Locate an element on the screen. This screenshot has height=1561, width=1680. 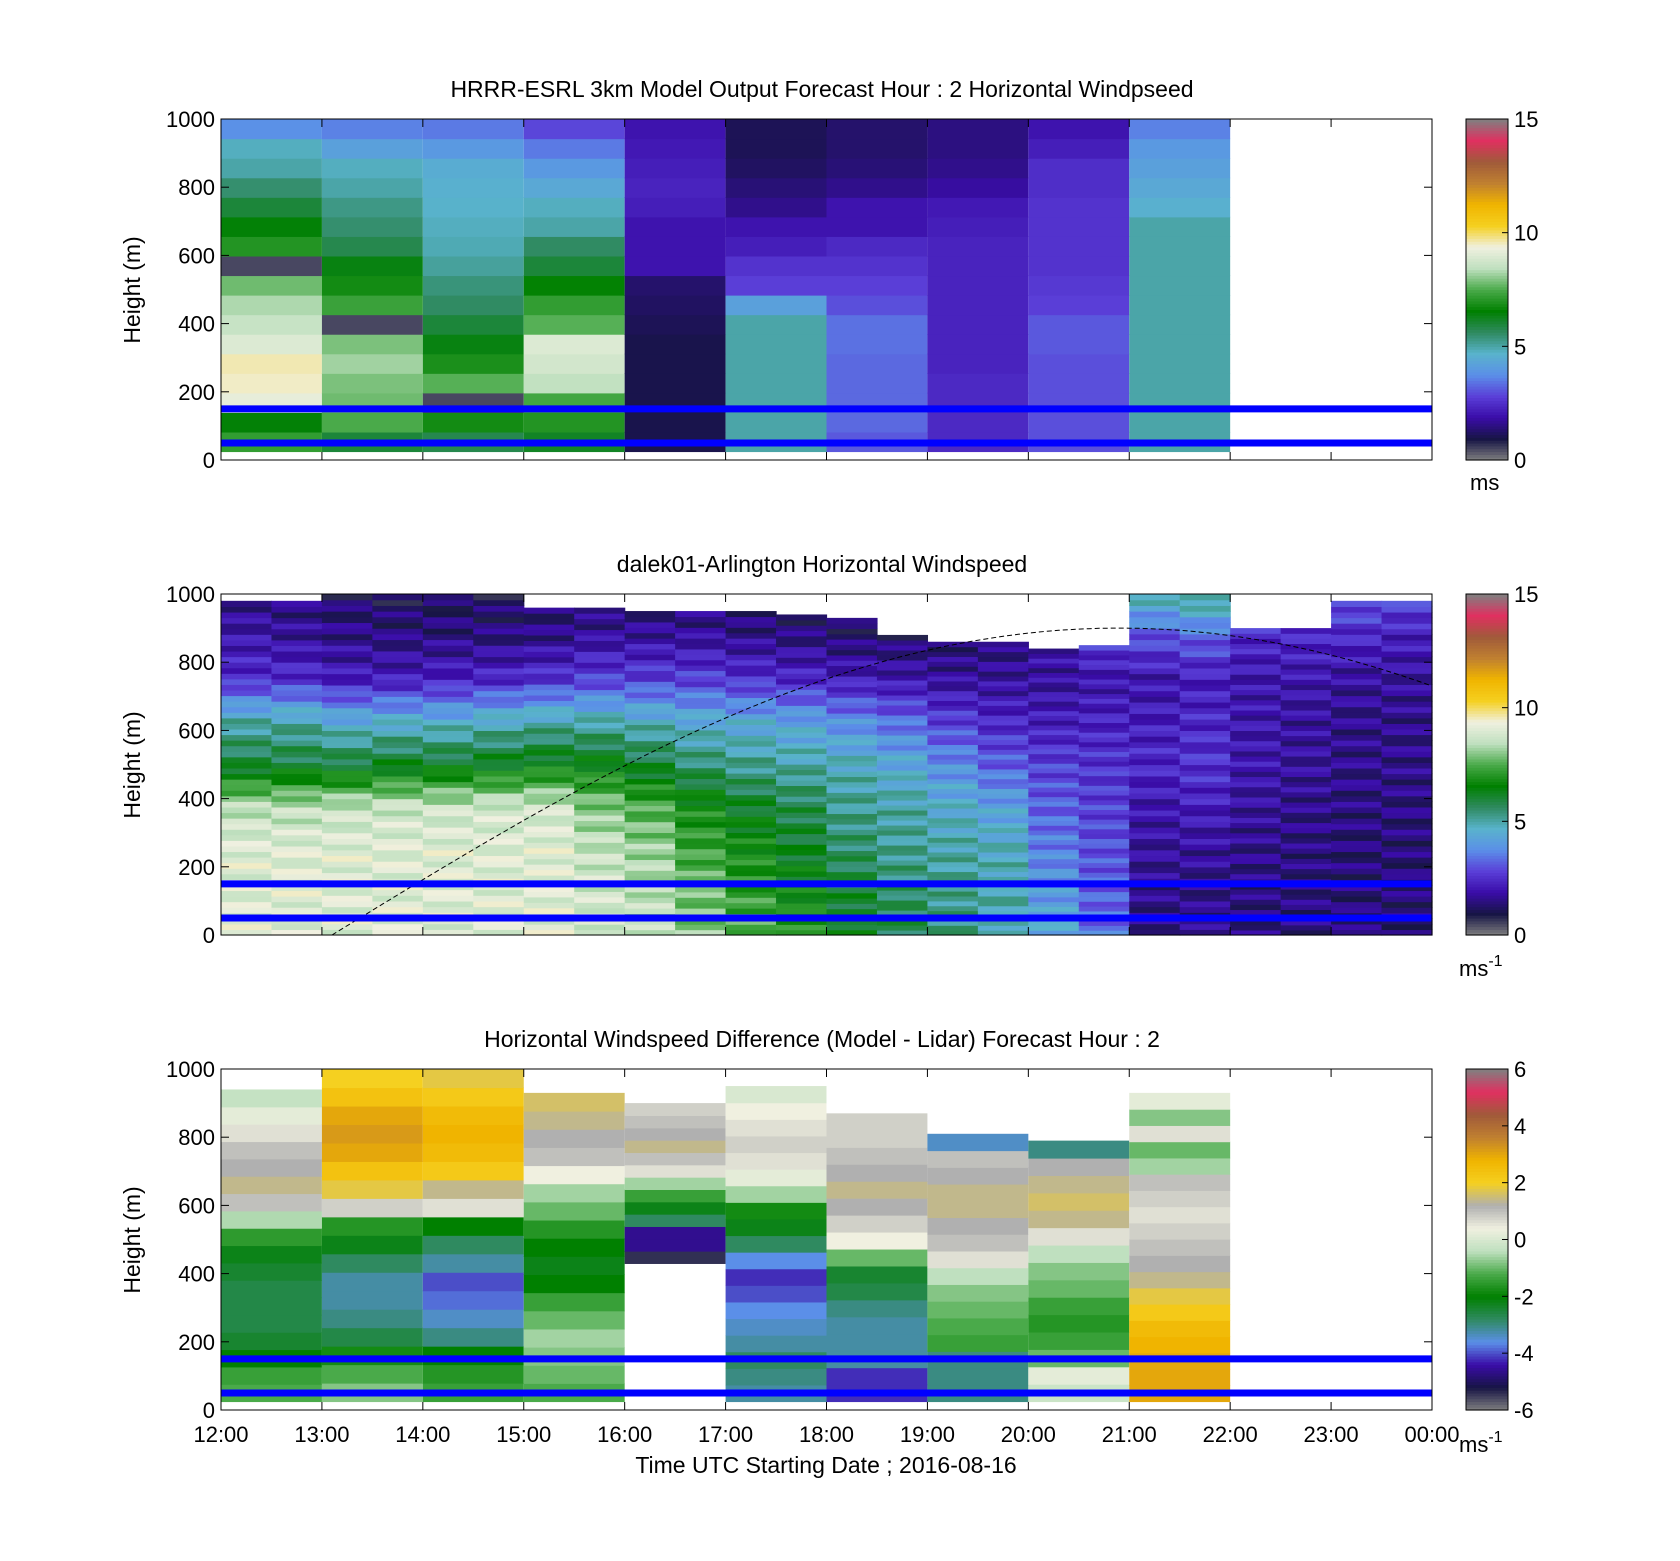
y-tick-label: 600 is located at coordinates (196, 730).